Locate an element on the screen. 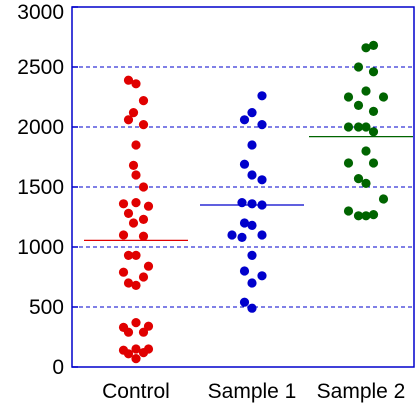  y-tick-label: 3000 is located at coordinates (40, 12).